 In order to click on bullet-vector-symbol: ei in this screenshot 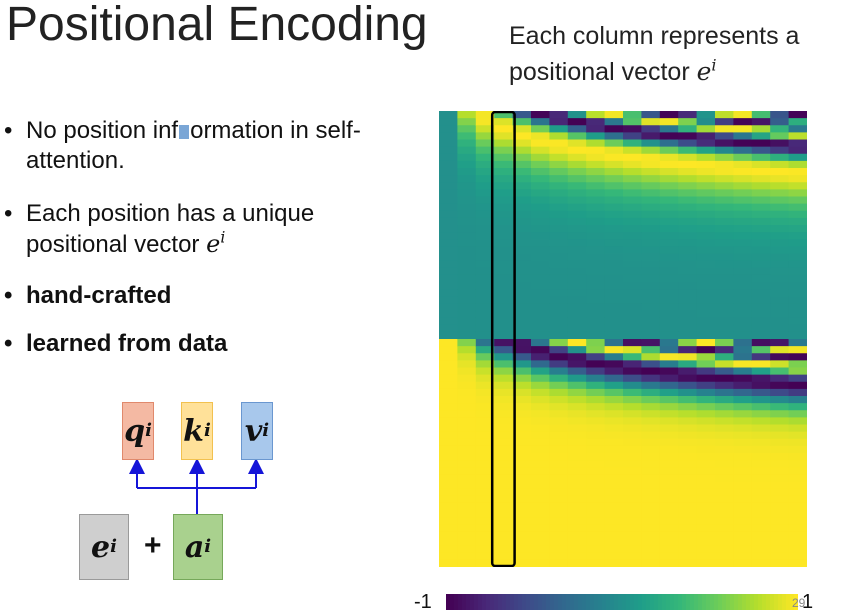, I will do `click(216, 243)`.